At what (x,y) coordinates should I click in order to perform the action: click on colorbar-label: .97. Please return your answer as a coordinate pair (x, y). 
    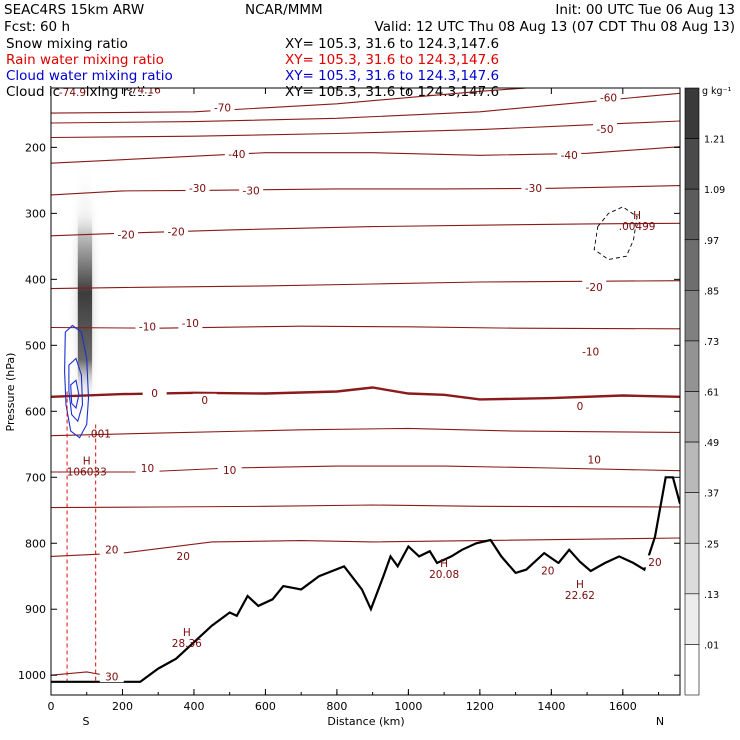
    Looking at the image, I should click on (711, 241).